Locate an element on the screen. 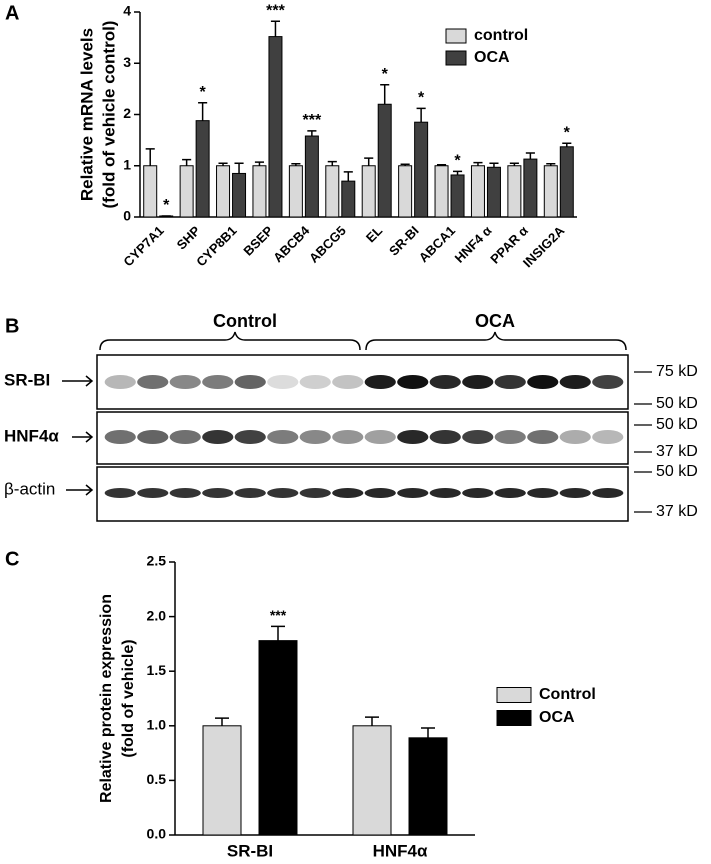 Image resolution: width=711 pixels, height=864 pixels. bracket is located at coordinates (496, 341).